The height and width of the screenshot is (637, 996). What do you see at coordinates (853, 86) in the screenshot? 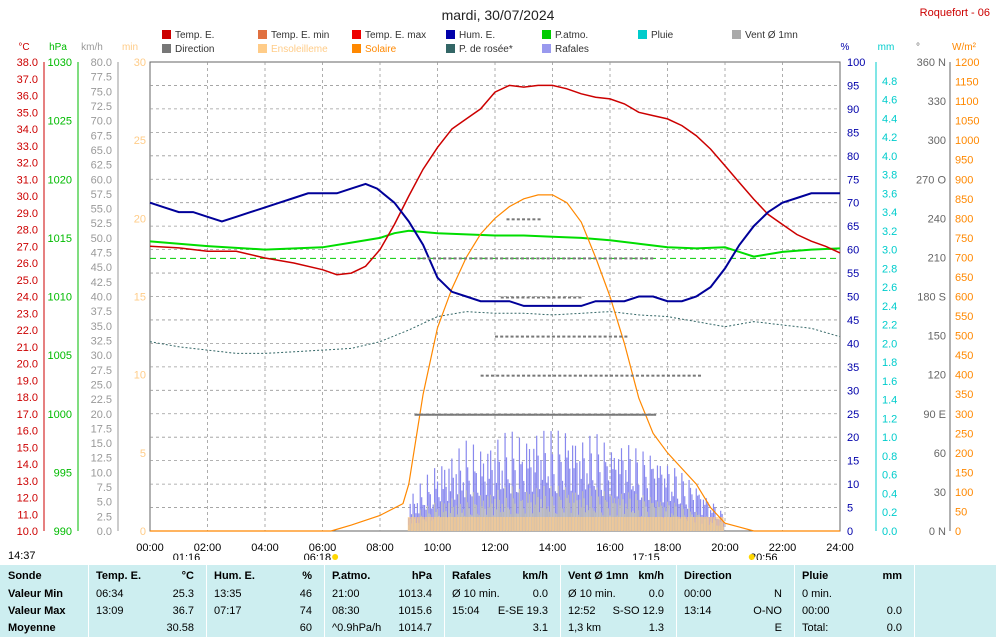
I see `hum-axis-tick: 95` at bounding box center [853, 86].